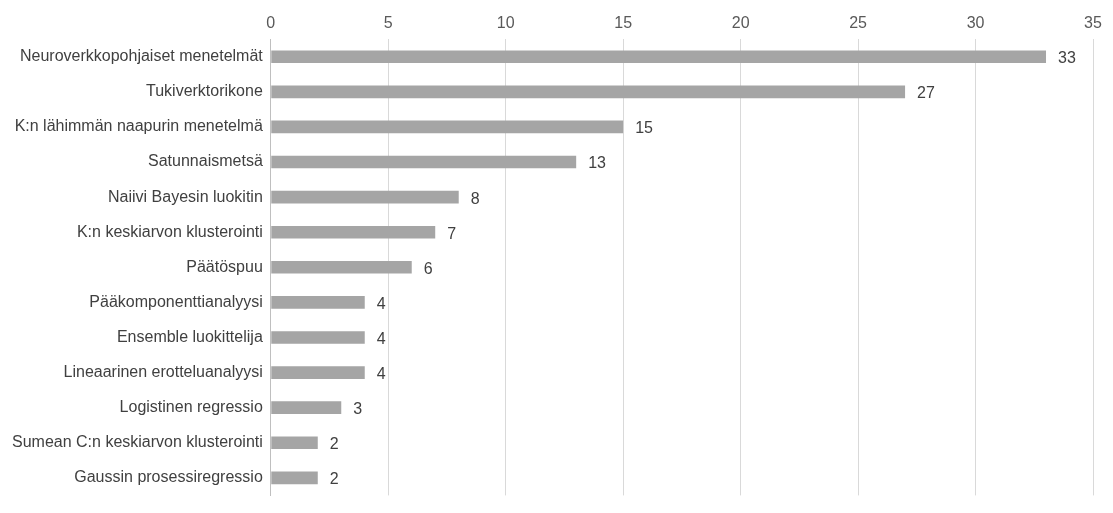  What do you see at coordinates (388, 23) in the screenshot?
I see `x-tick-label: 5` at bounding box center [388, 23].